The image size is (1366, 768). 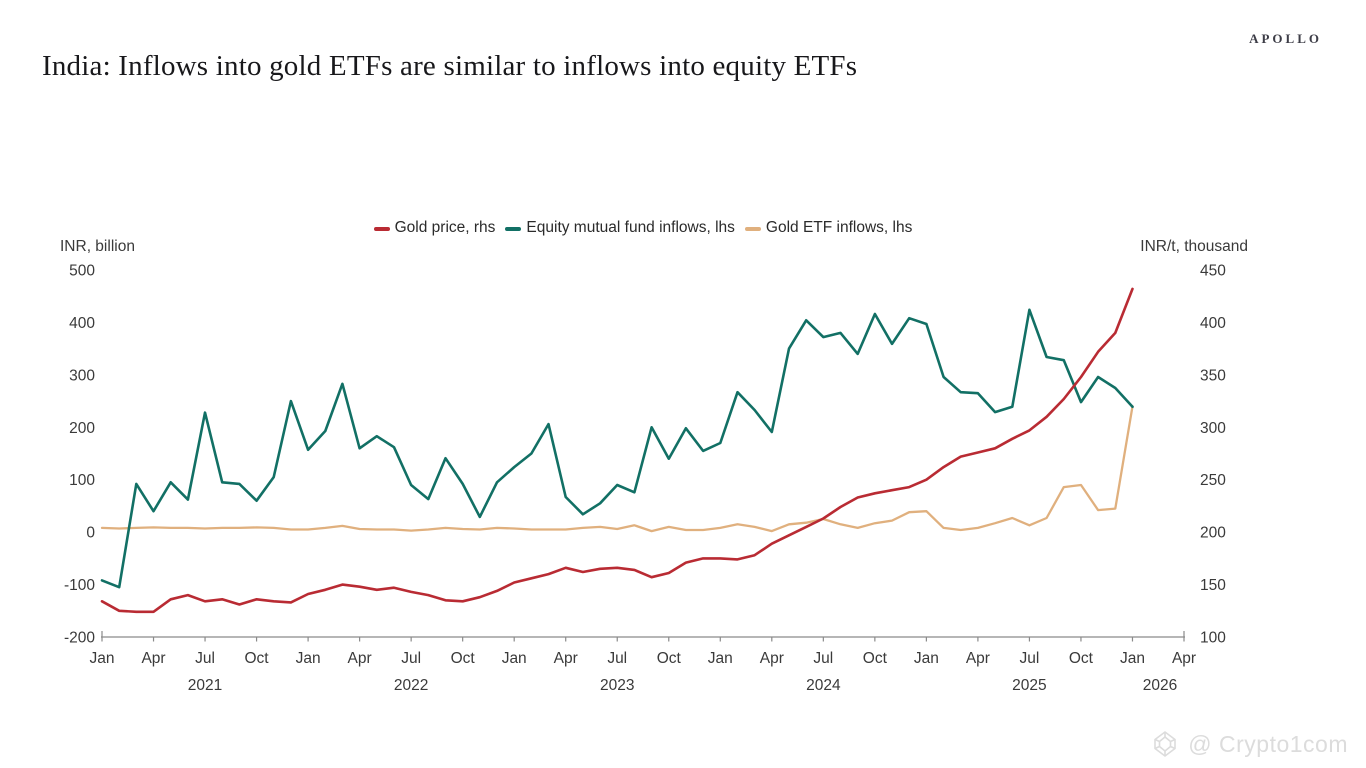 I want to click on left-axis-tick-label: -200, so click(x=79, y=638).